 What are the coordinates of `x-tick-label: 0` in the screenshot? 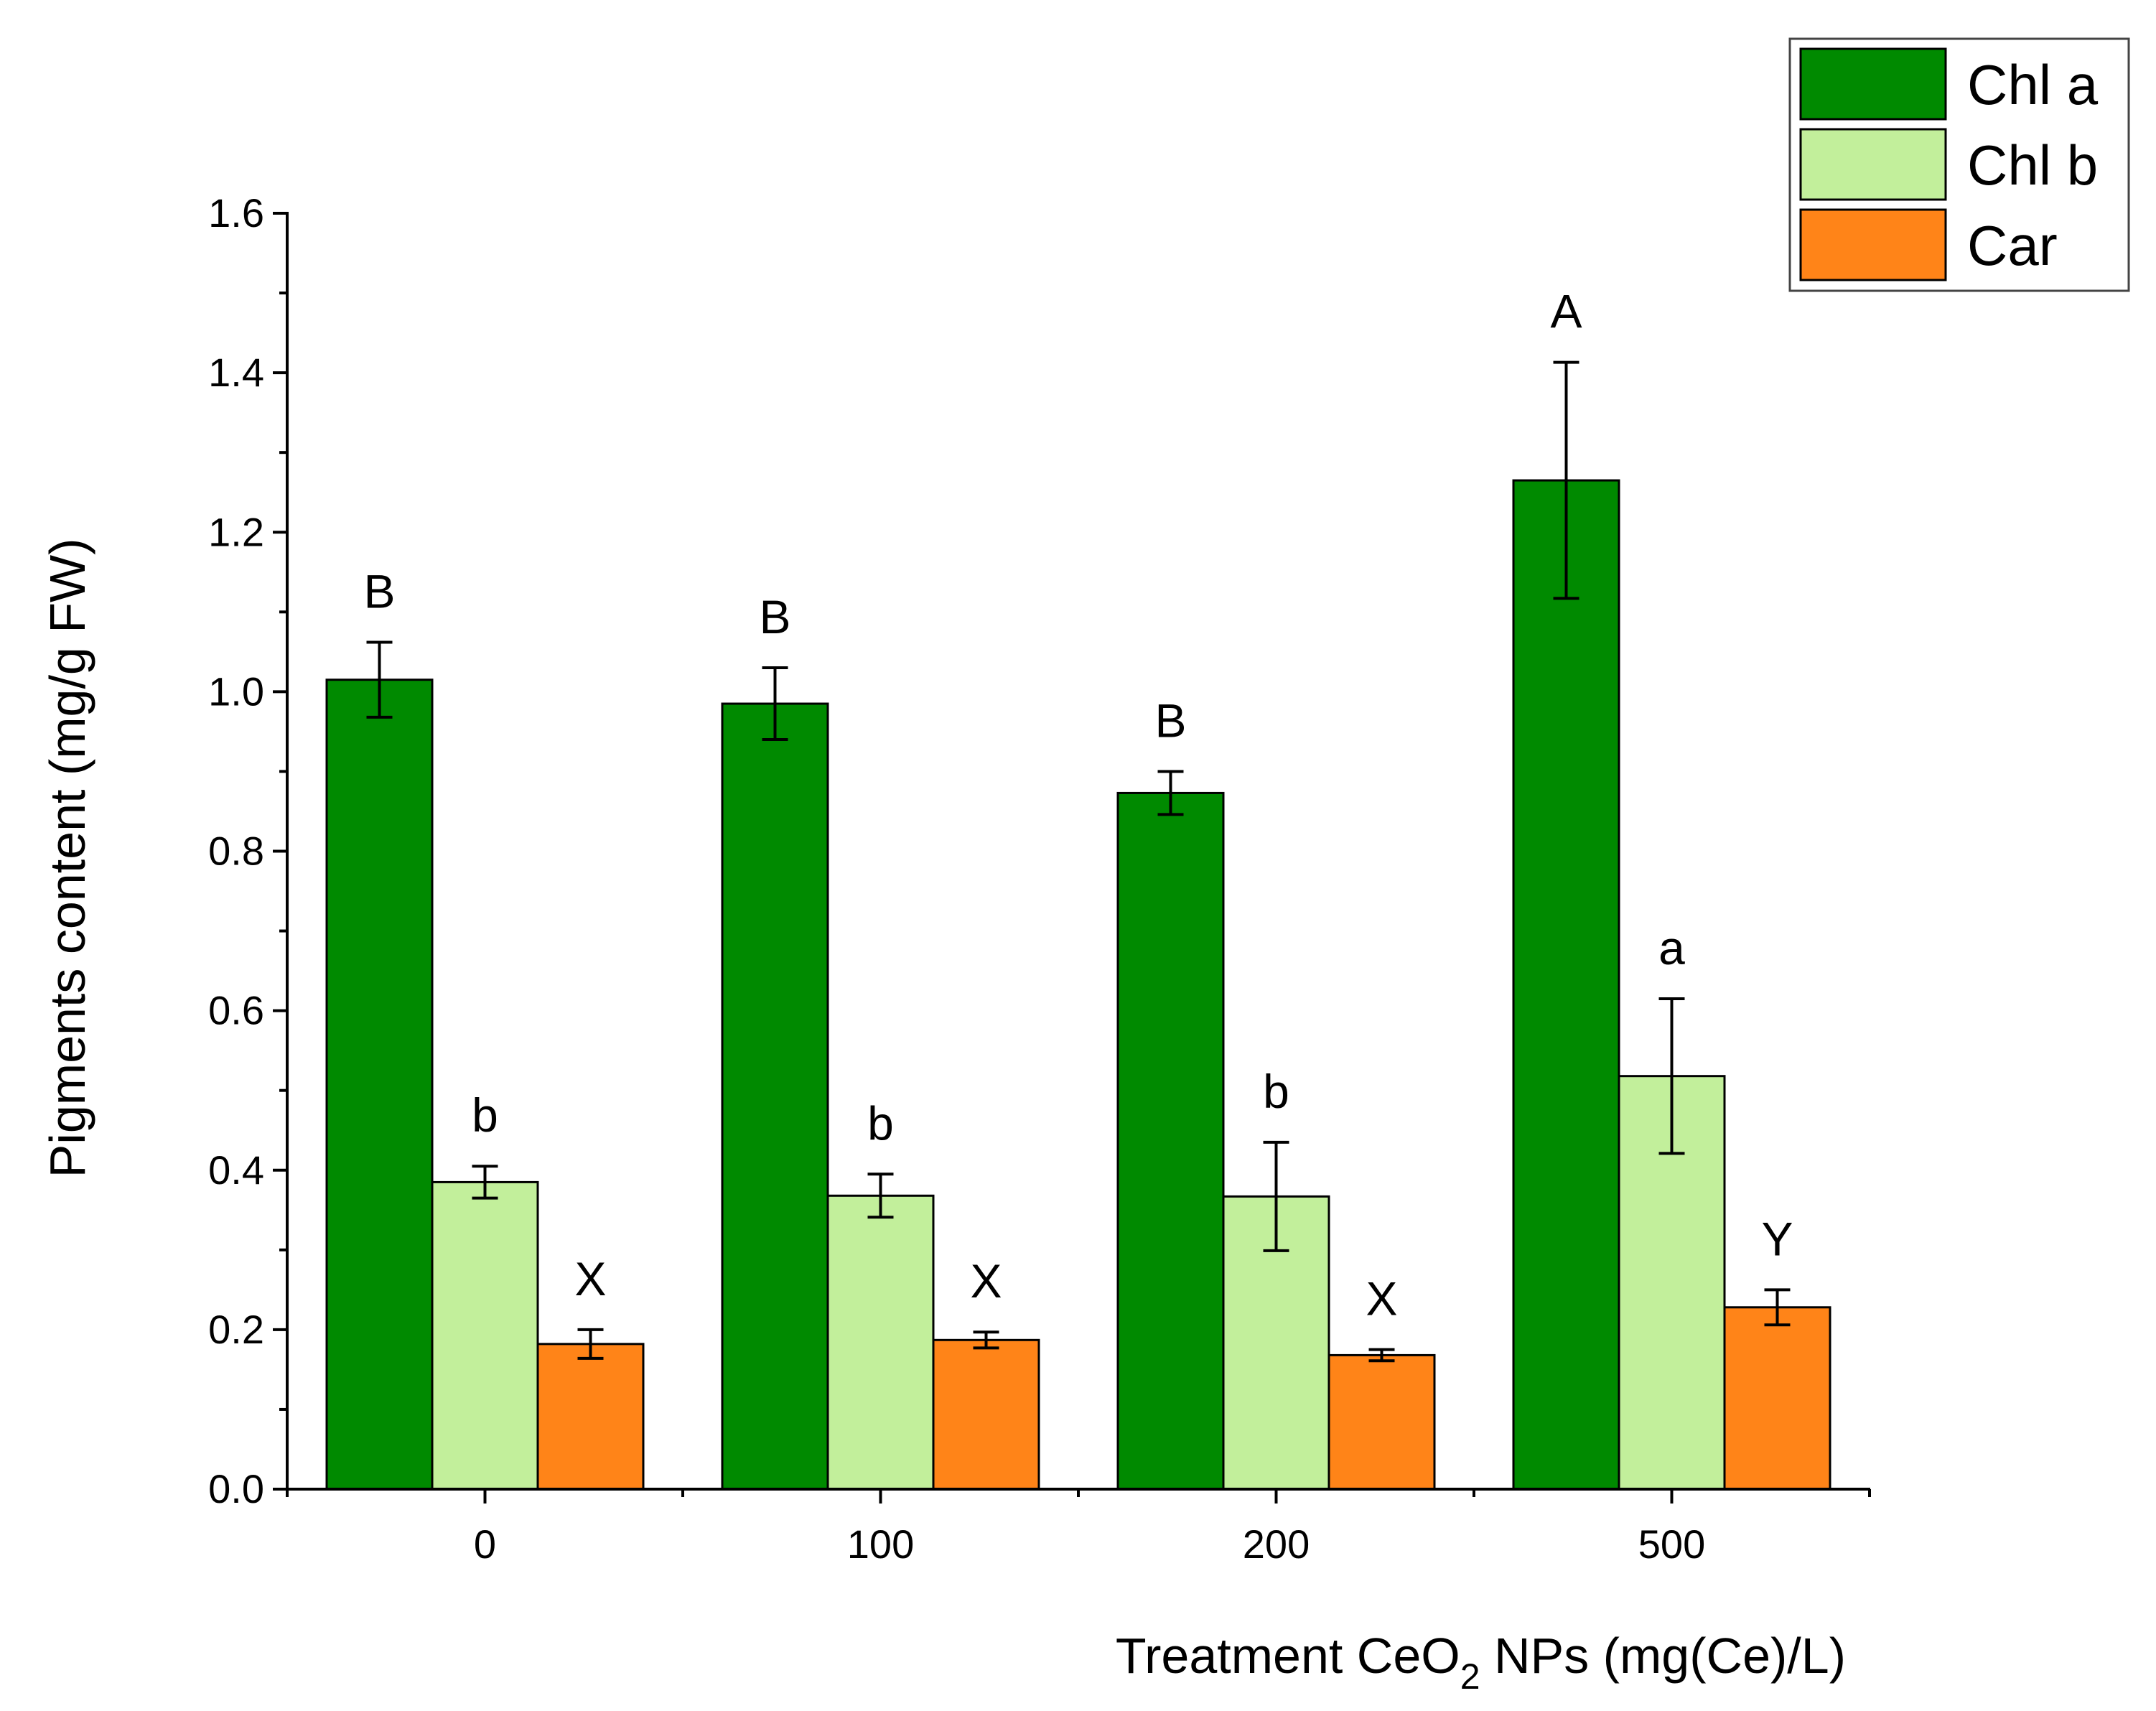 It's located at (485, 1544).